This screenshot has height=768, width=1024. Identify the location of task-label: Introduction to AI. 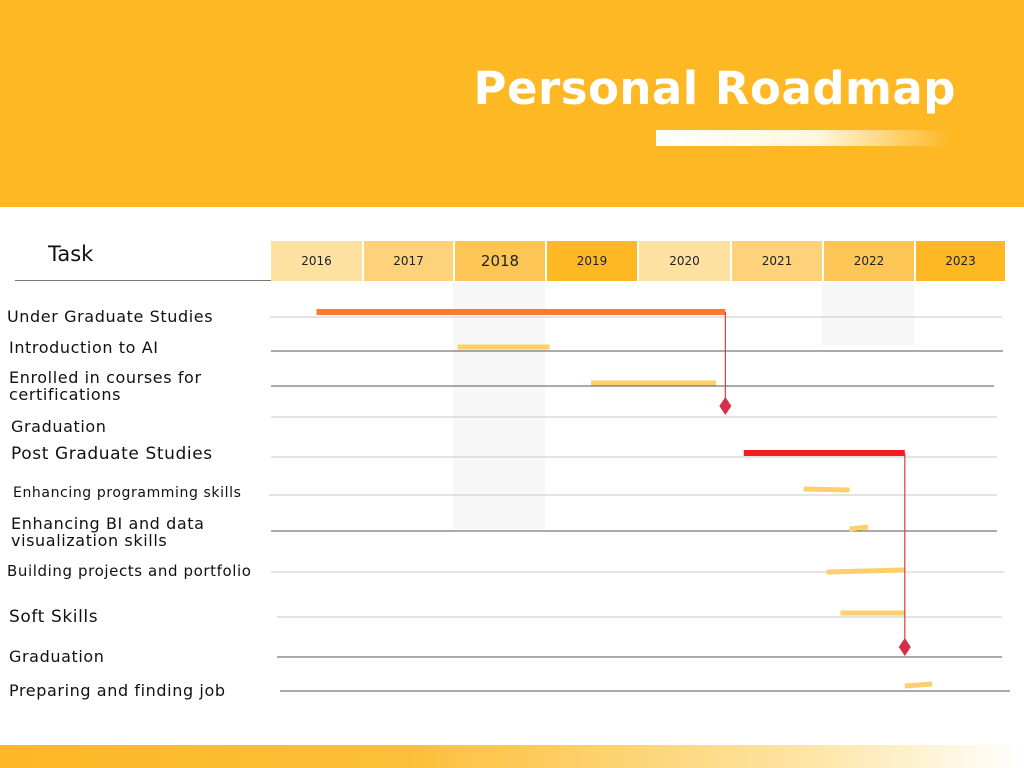
(84, 347).